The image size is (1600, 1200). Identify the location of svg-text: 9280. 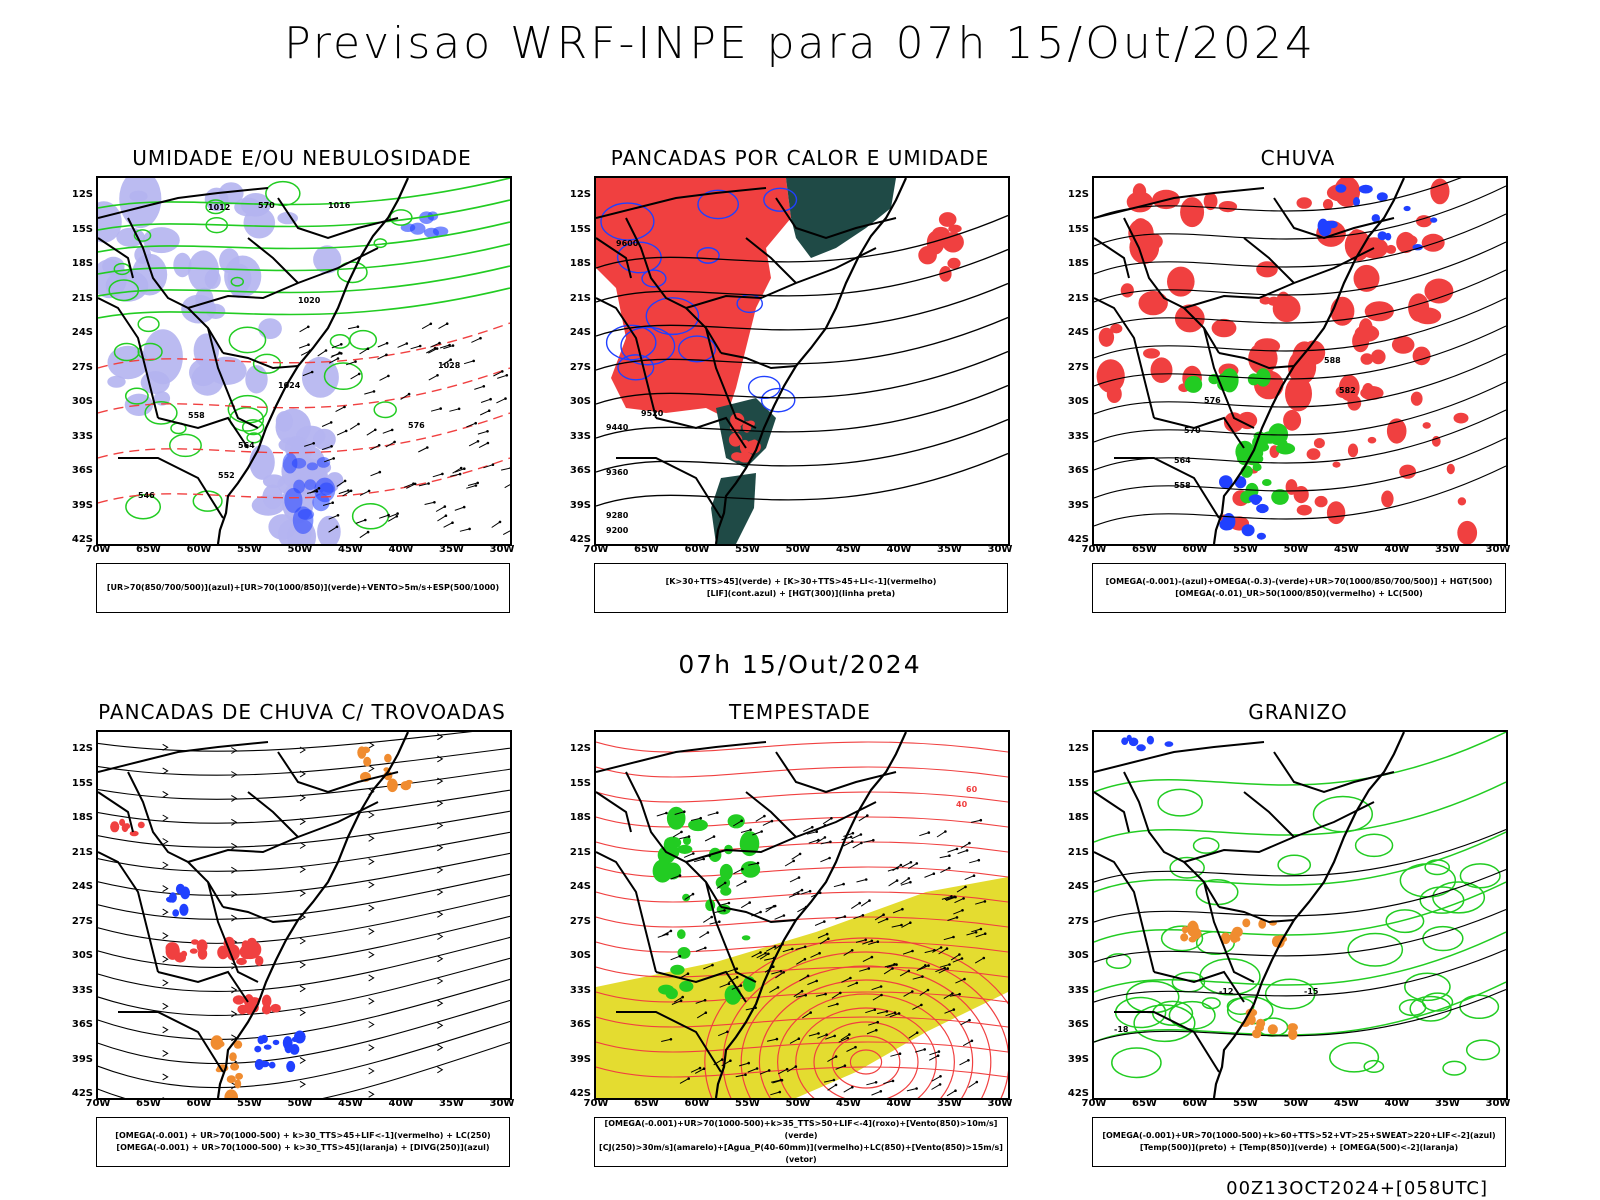
(617, 515).